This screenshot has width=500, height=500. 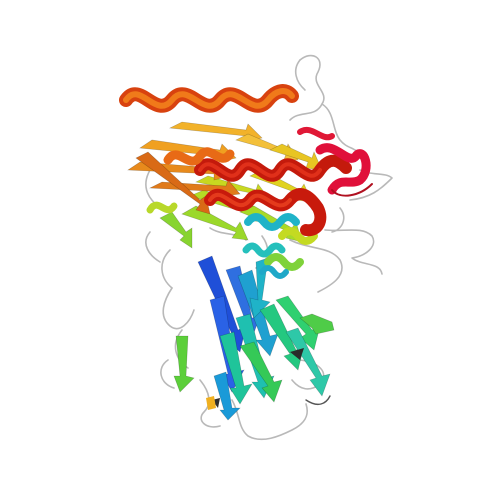 What do you see at coordinates (268, 379) in the screenshot?
I see `small-accents` at bounding box center [268, 379].